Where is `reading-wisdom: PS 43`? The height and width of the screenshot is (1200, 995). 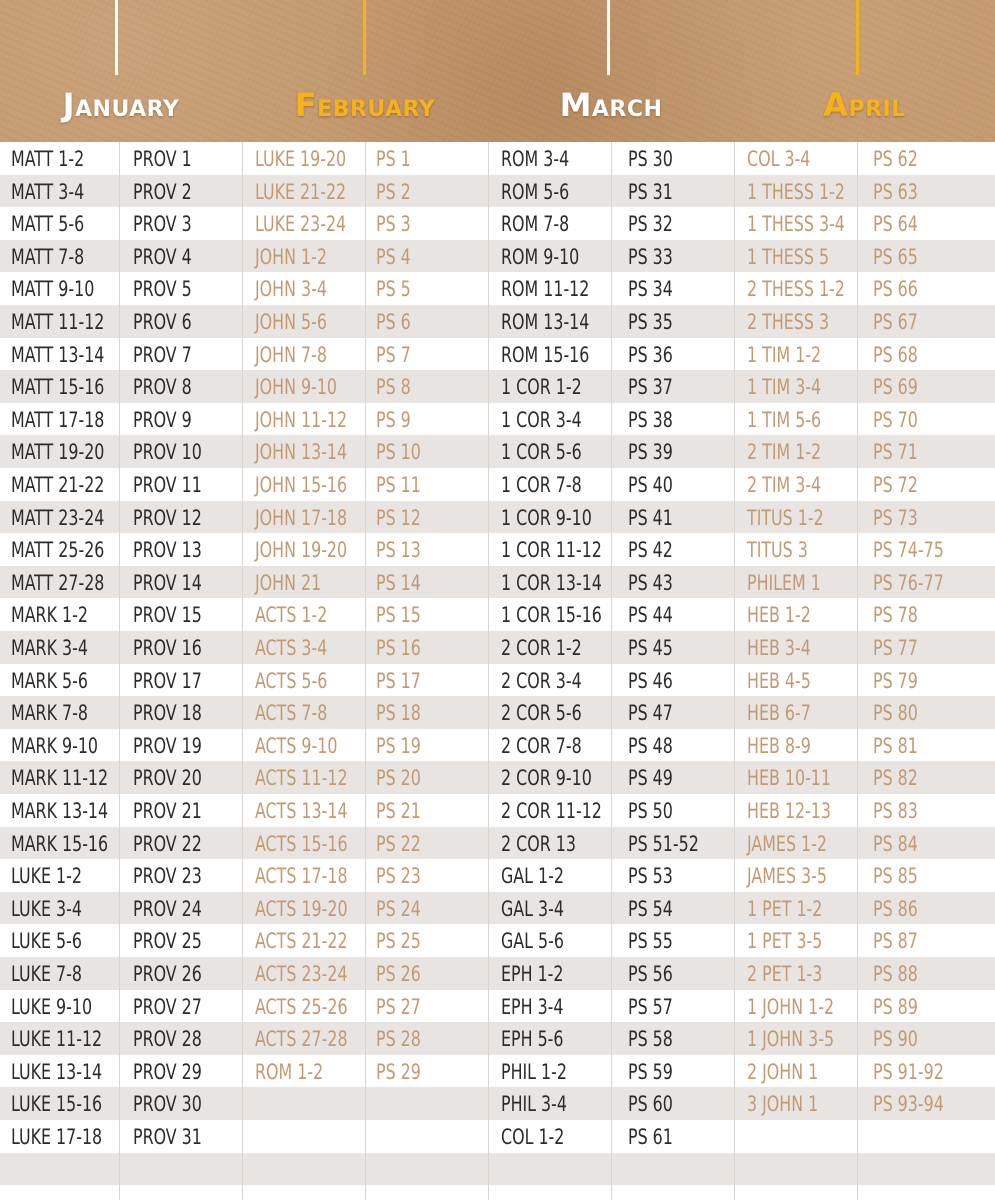
reading-wisdom: PS 43 is located at coordinates (650, 582).